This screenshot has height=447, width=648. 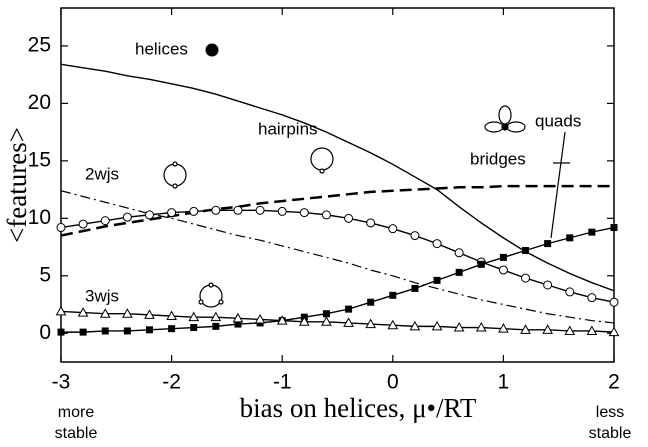 What do you see at coordinates (161, 48) in the screenshot?
I see `series-label: helices` at bounding box center [161, 48].